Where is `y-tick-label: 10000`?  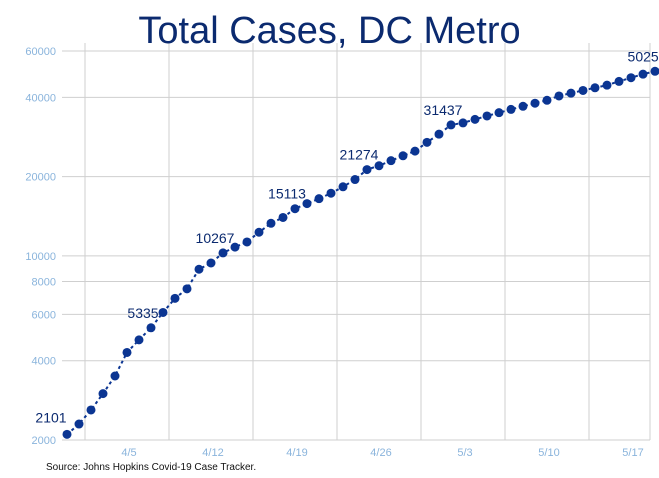 y-tick-label: 10000 is located at coordinates (40, 257).